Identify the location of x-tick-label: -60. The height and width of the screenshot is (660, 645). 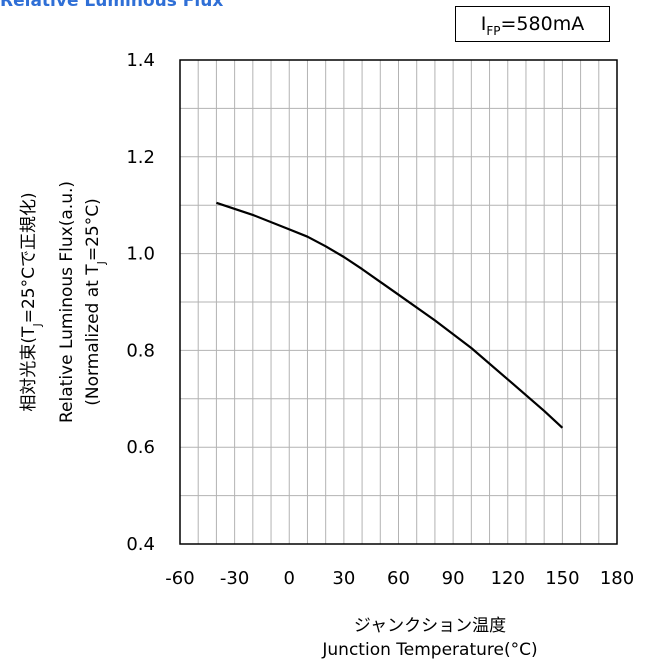
(179, 578).